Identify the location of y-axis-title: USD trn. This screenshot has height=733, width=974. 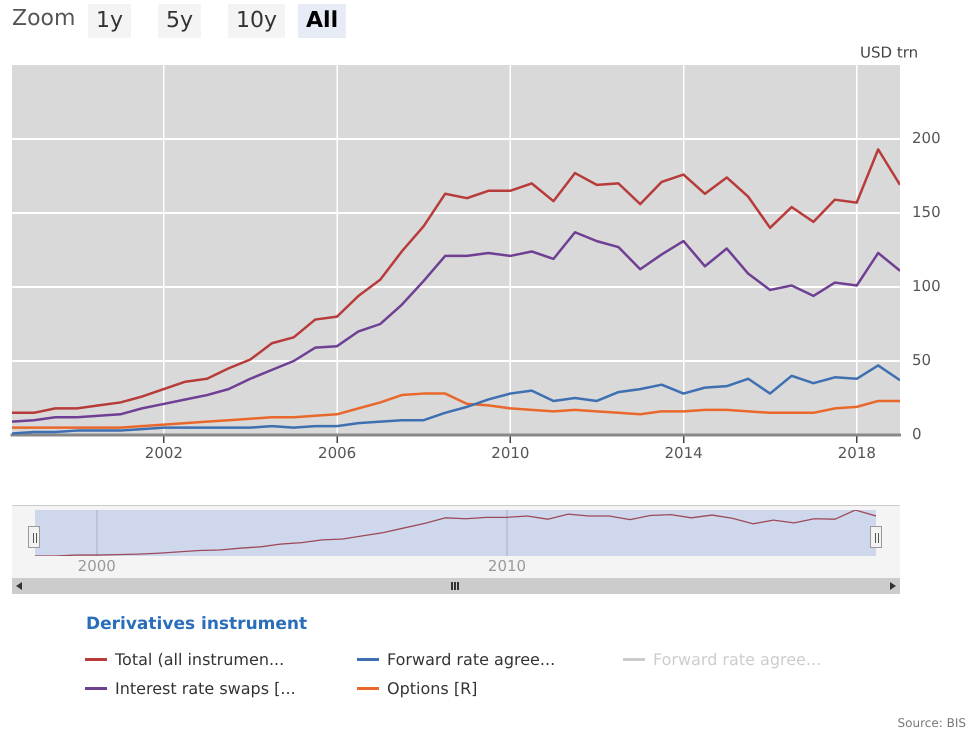
(889, 52).